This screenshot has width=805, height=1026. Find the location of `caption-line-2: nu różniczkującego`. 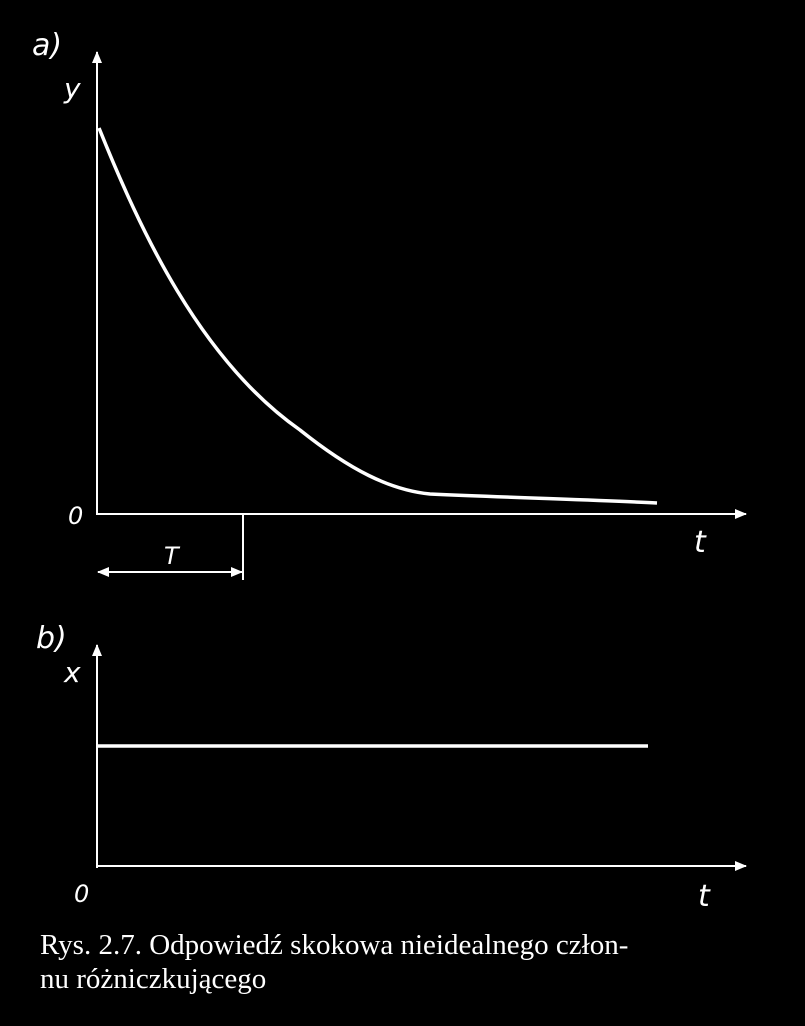

caption-line-2: nu różniczkującego is located at coordinates (153, 979).